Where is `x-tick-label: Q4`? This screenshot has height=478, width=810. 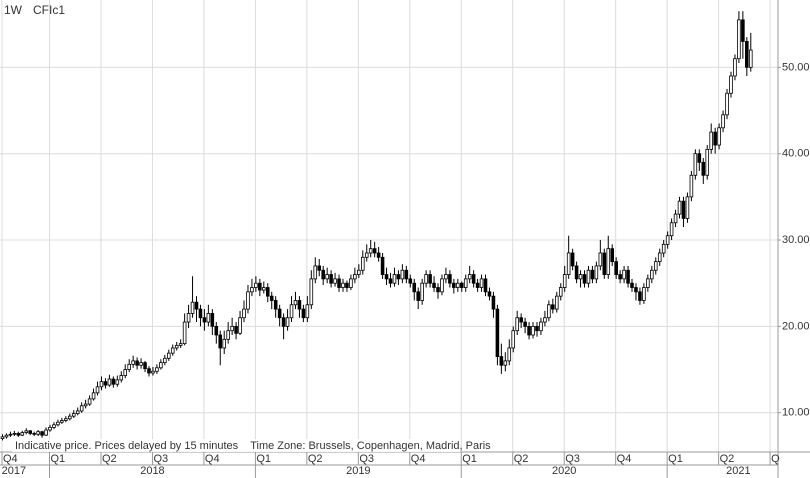
x-tick-label: Q4 is located at coordinates (10, 459).